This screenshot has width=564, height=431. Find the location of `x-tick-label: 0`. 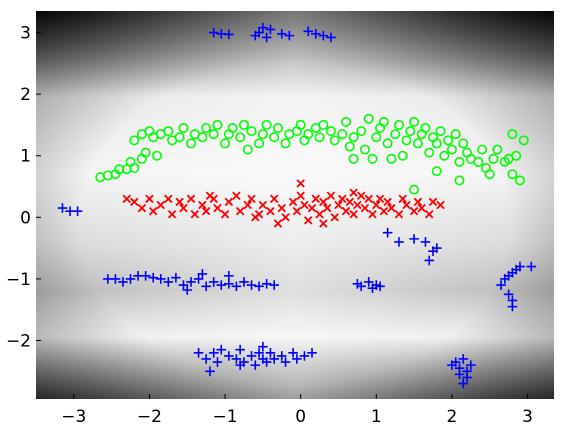

x-tick-label: 0 is located at coordinates (300, 417).